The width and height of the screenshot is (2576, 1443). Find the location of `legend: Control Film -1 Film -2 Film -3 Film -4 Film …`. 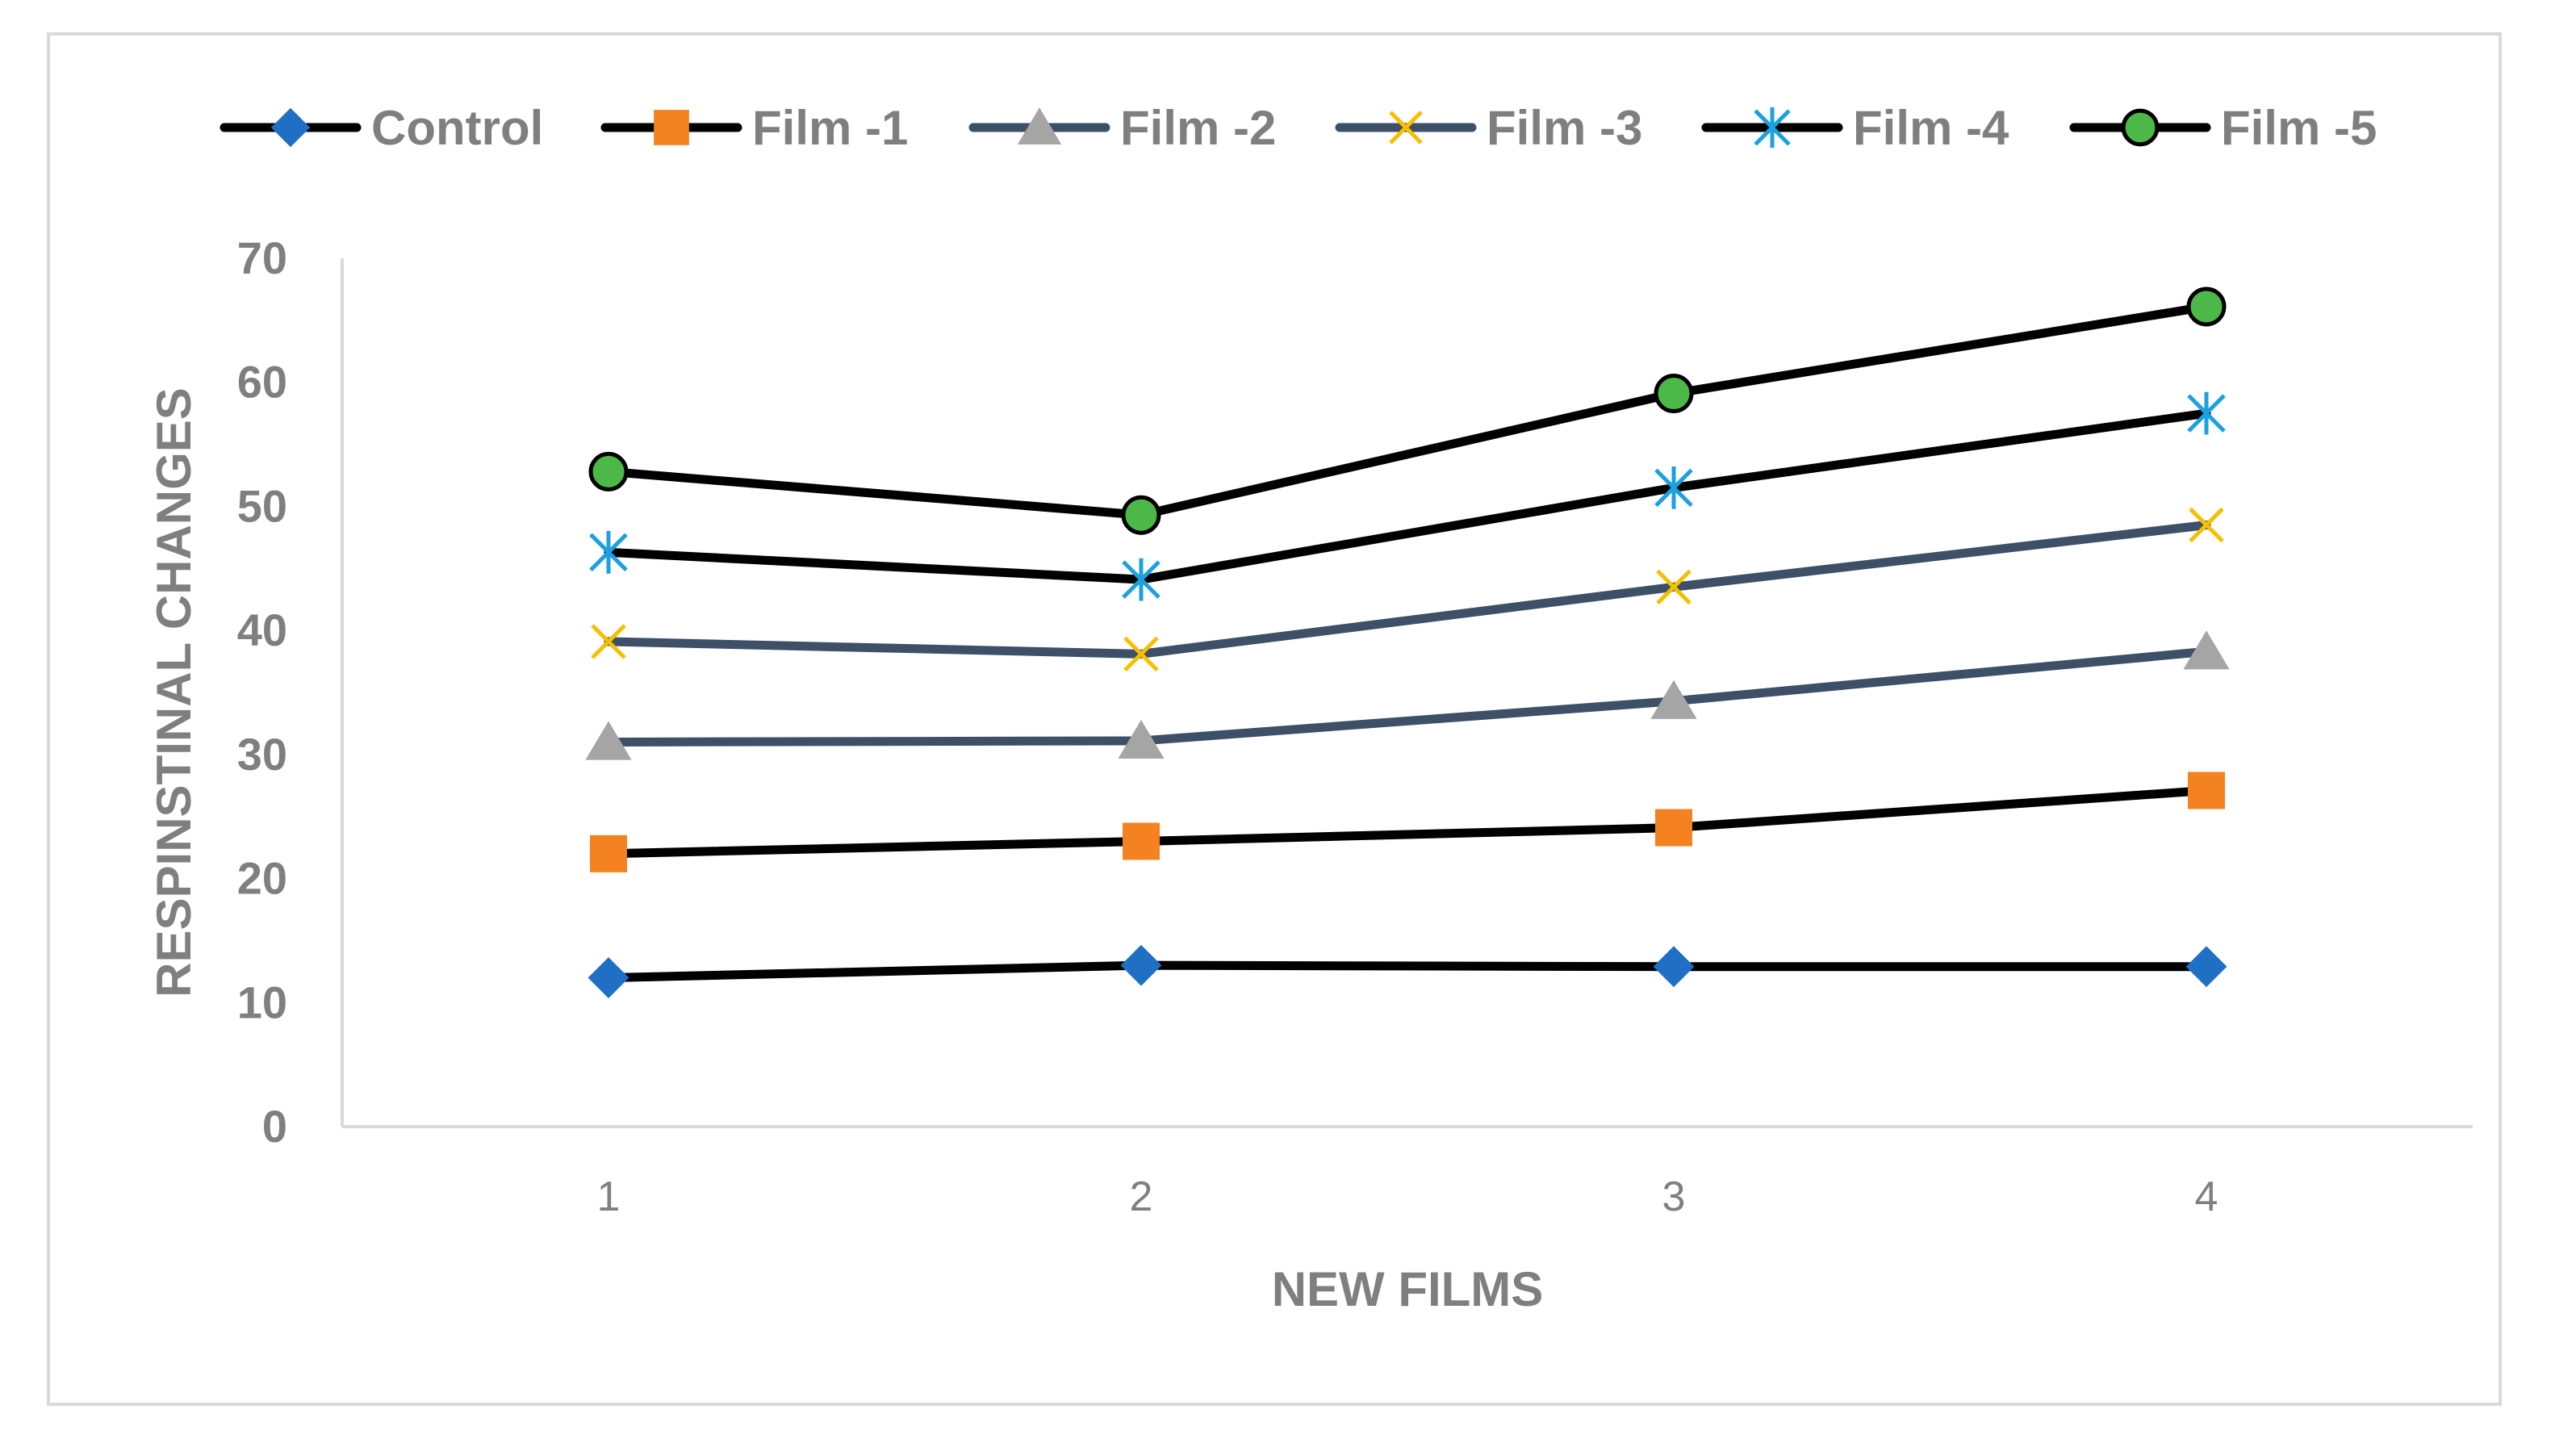

legend: Control Film -1 Film -2 Film -3 Film -4 Film … is located at coordinates (1298, 128).